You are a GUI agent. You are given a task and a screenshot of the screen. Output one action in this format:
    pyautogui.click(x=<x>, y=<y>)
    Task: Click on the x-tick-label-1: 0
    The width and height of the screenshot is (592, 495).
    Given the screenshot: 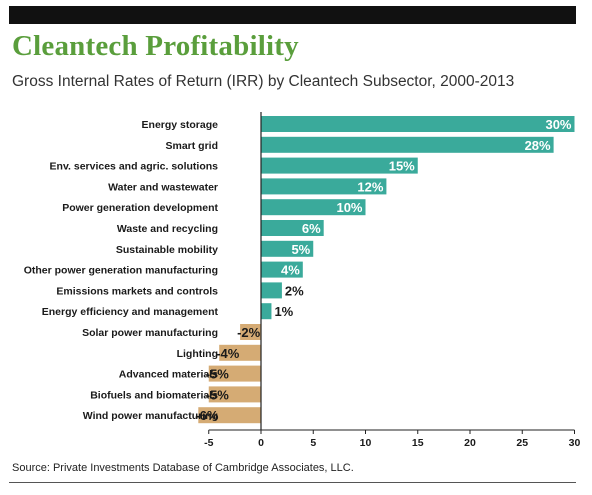 What is the action you would take?
    pyautogui.click(x=261, y=443)
    